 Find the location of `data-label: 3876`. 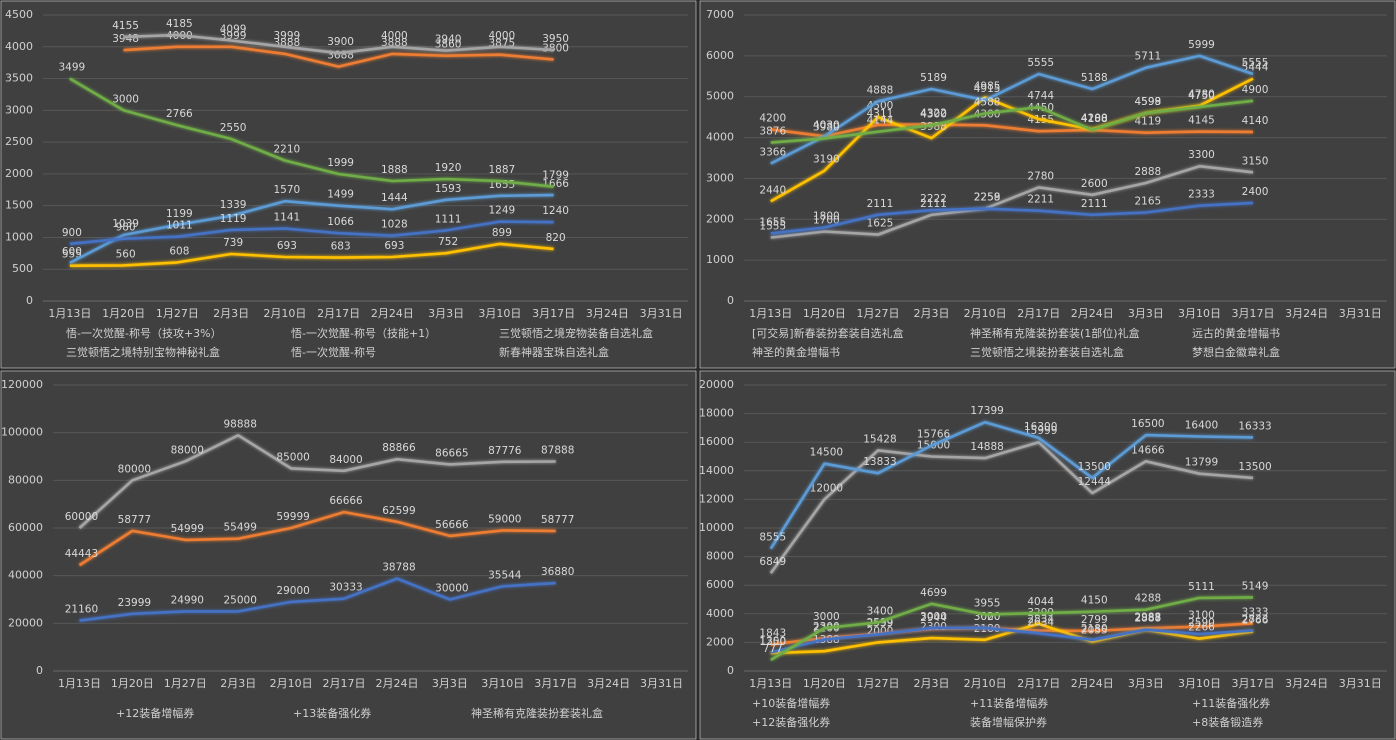

data-label: 3876 is located at coordinates (772, 132).